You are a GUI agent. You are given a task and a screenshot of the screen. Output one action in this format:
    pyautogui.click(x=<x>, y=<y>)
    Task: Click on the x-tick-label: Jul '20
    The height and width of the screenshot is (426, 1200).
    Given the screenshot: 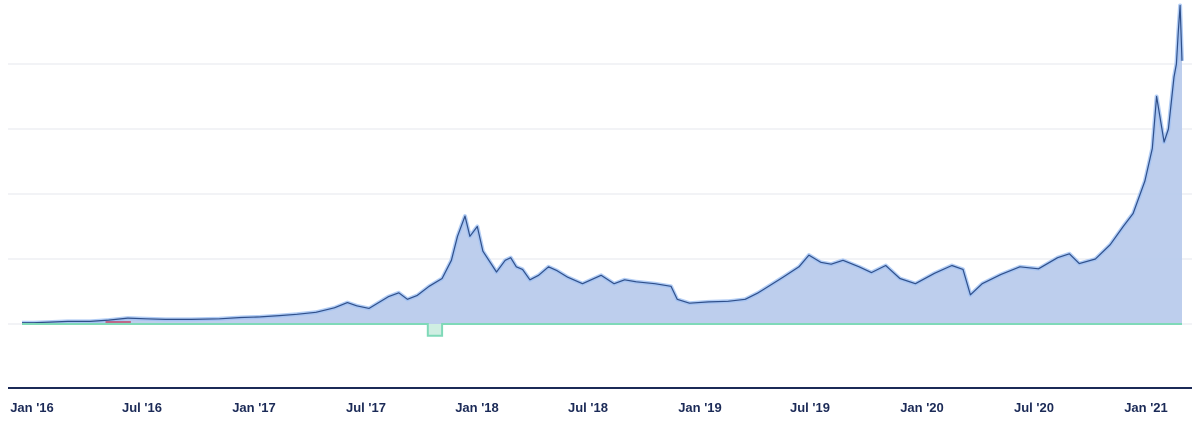 What is the action you would take?
    pyautogui.click(x=1034, y=407)
    